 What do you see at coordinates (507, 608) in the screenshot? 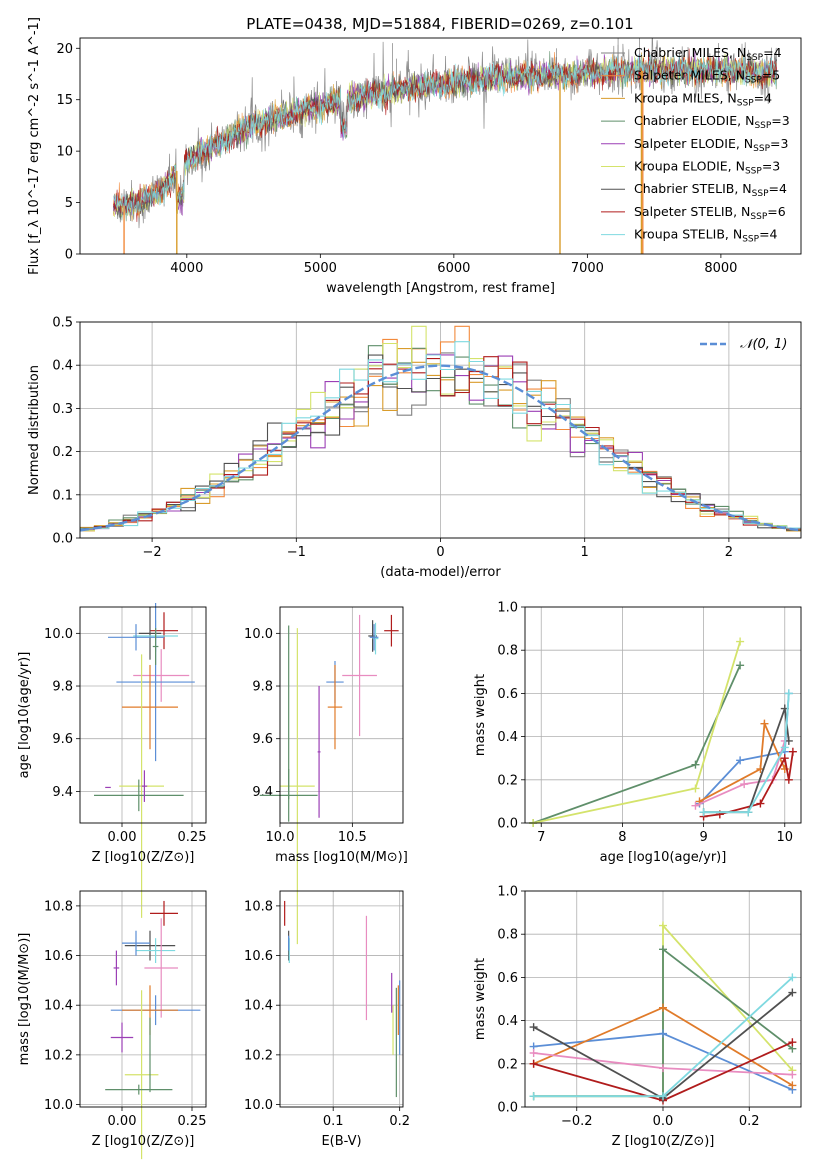
I see `y-tick-label: 1.0` at bounding box center [507, 608].